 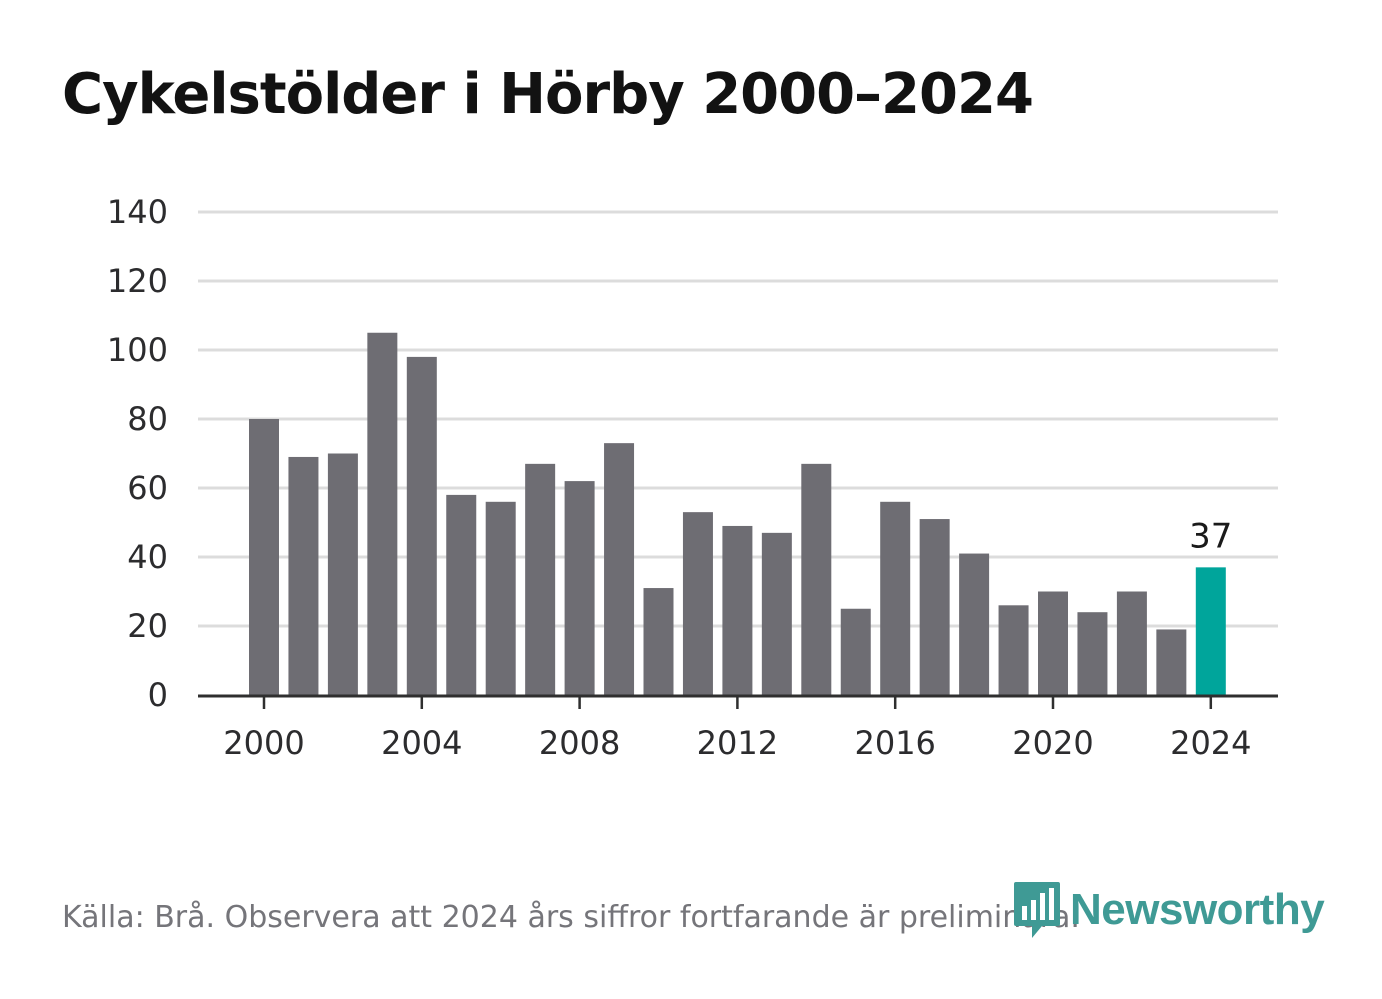 What do you see at coordinates (934, 607) in the screenshot?
I see `bar-2017` at bounding box center [934, 607].